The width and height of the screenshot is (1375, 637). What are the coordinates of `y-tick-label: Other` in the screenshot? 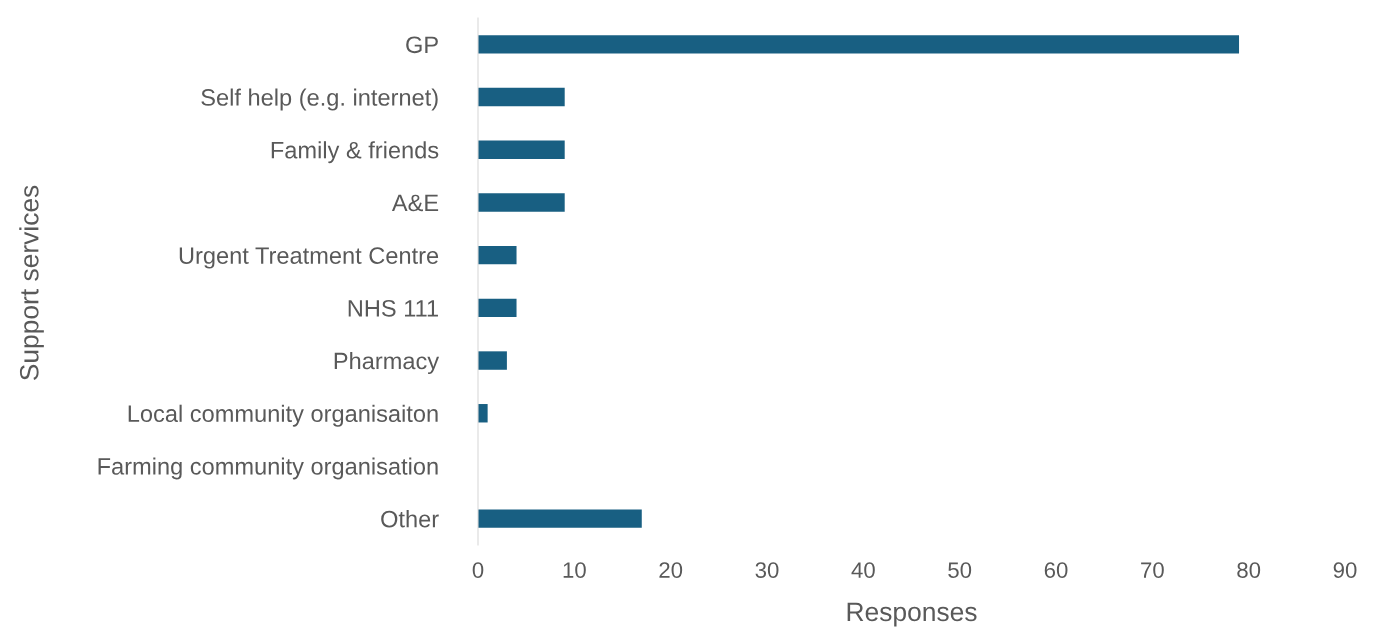 It's located at (410, 519).